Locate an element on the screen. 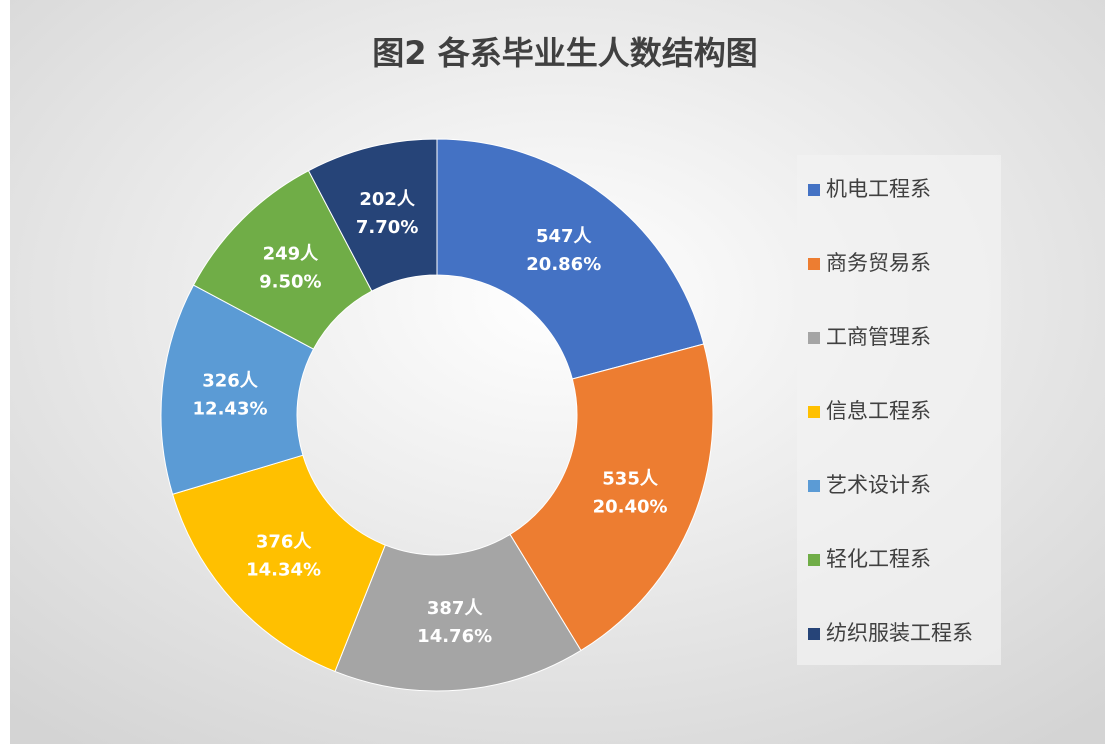 The width and height of the screenshot is (1105, 744). data-label: 376人 is located at coordinates (284, 542).